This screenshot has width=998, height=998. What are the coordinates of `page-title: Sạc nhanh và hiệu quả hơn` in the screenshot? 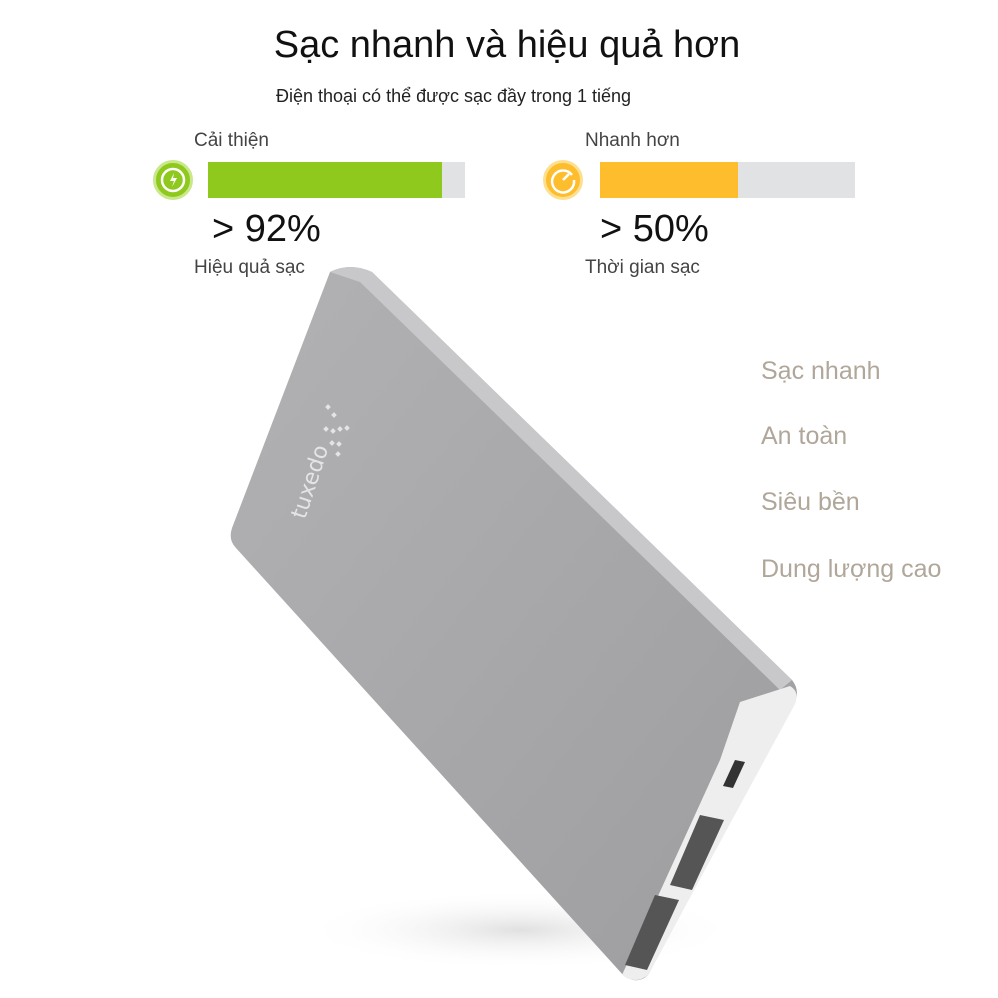 It's located at (507, 45).